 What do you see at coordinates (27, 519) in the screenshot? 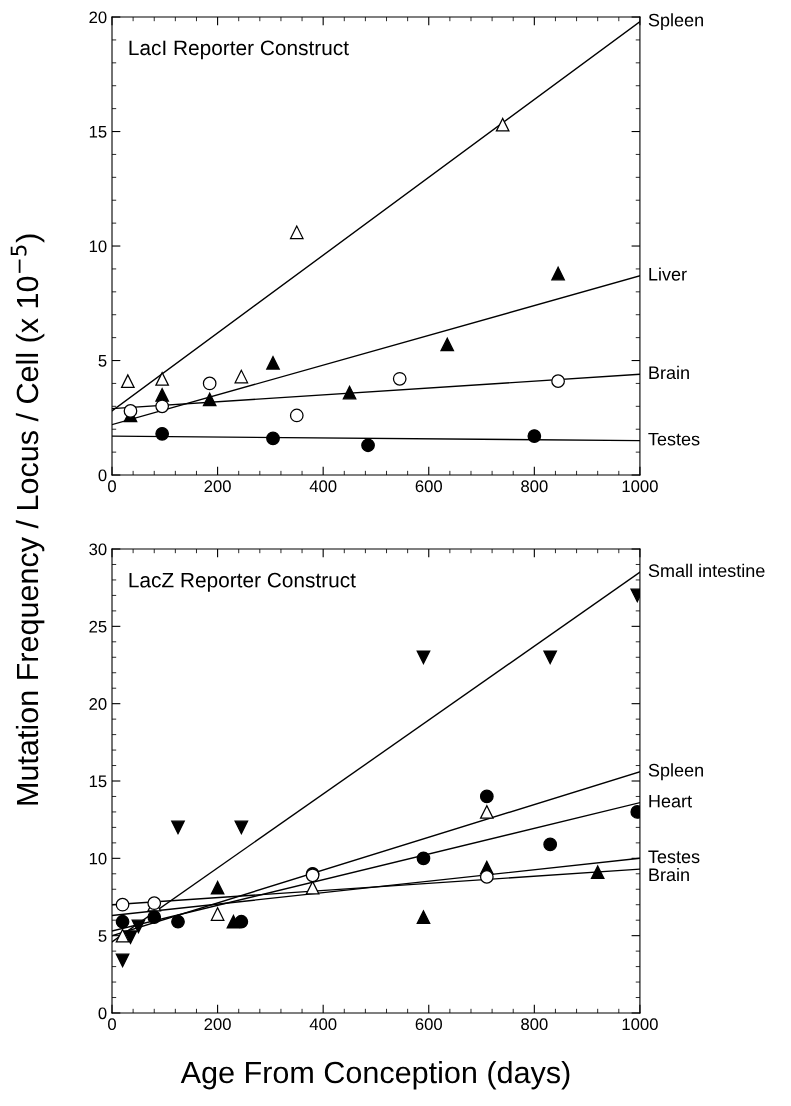
I see `y-axis-title: Mutation Frequency / Locus / Cell (x 10$^{−5}$)` at bounding box center [27, 519].